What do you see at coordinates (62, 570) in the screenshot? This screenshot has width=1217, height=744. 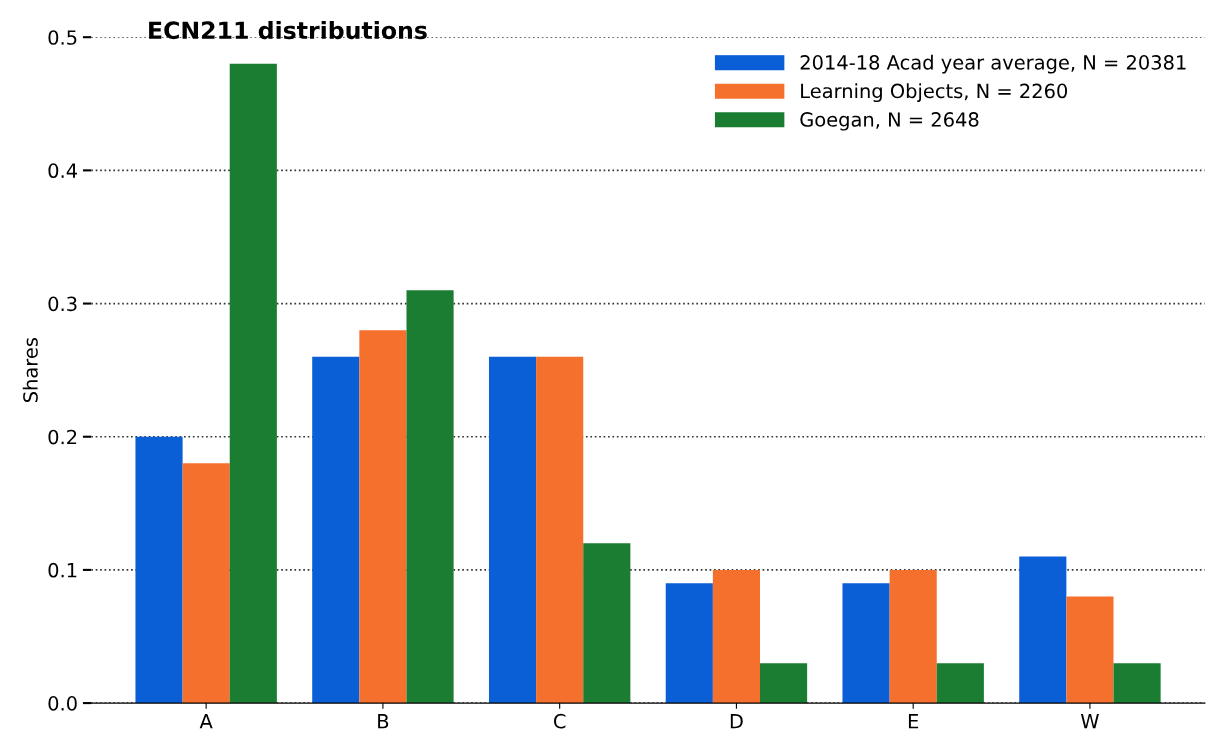 I see `y-tick-label: 0.1` at bounding box center [62, 570].